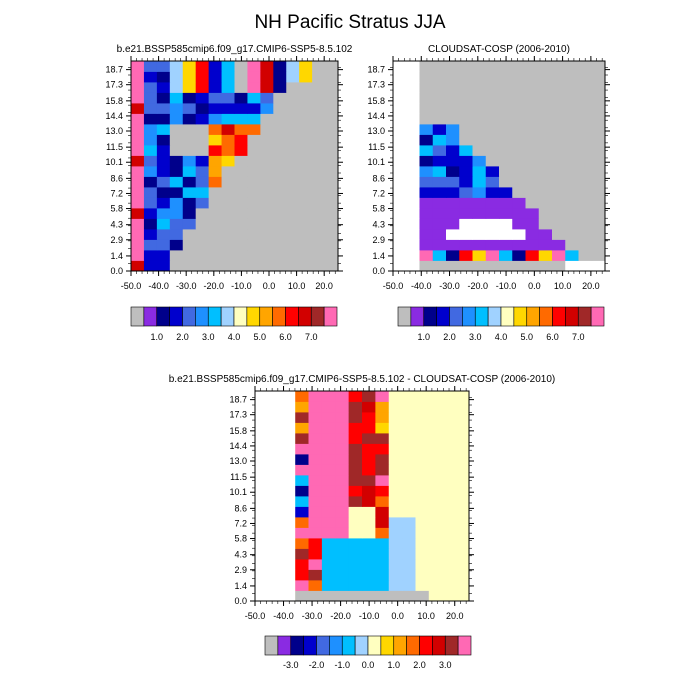 The image size is (700, 700). What do you see at coordinates (369, 616) in the screenshot?
I see `x-tick-label: -10.0` at bounding box center [369, 616].